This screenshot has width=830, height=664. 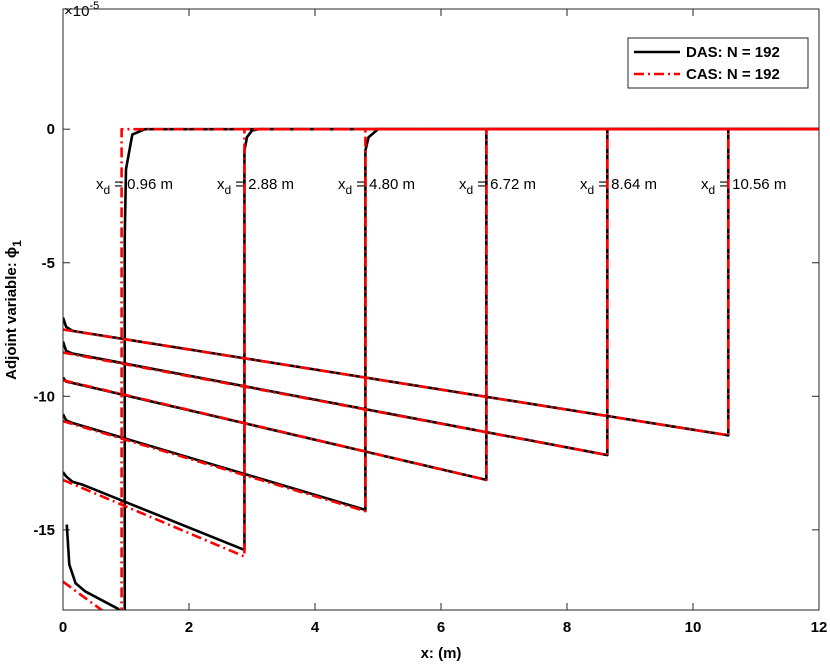 I want to click on y-tick-label: -5, so click(x=48, y=263).